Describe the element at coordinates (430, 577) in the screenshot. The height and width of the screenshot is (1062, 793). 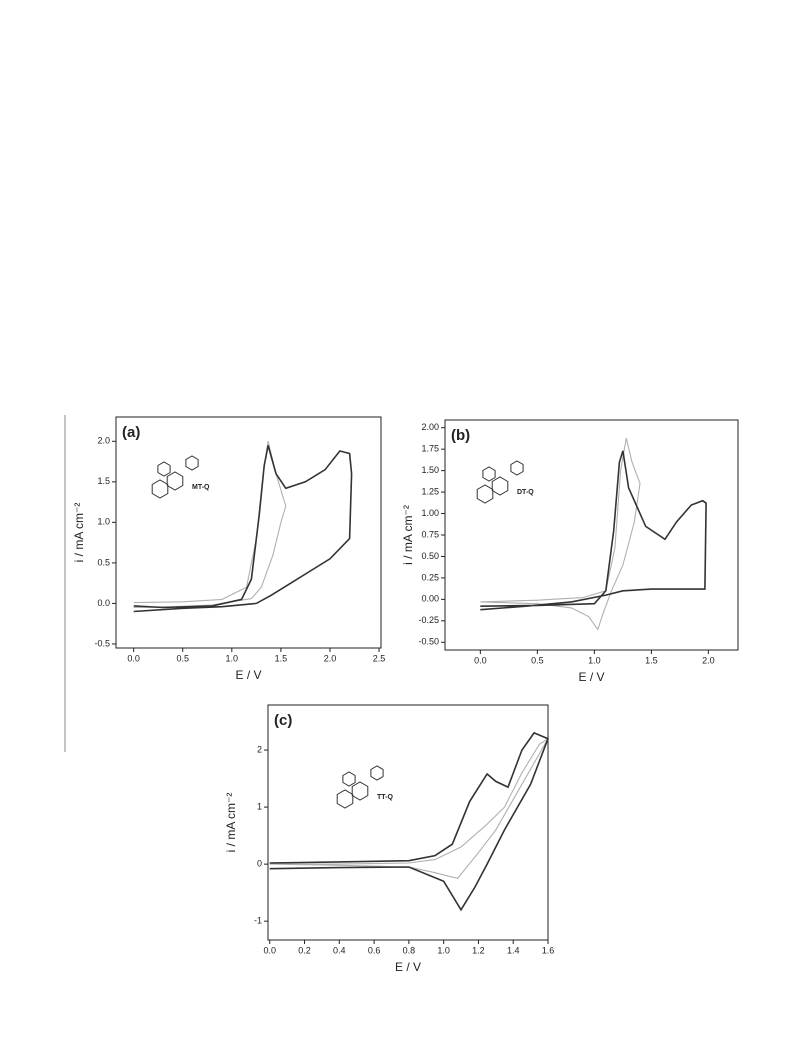
I see `y-tick-label: 0.25` at that location.